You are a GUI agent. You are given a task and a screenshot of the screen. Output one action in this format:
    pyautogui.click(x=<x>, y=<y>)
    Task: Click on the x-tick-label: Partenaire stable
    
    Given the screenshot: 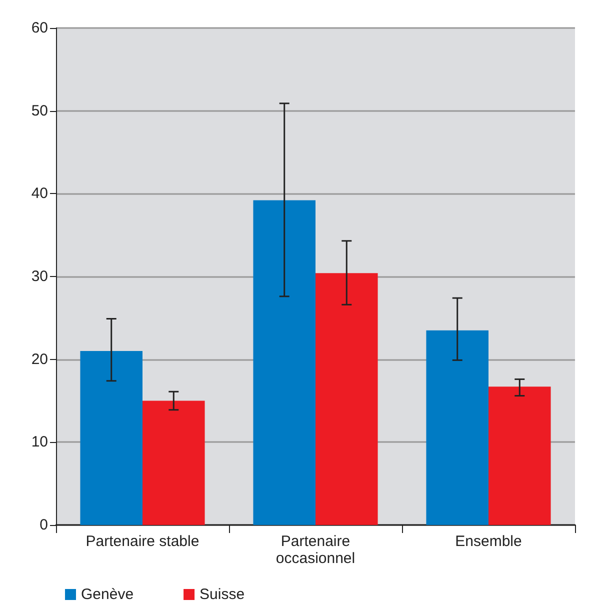 What is the action you would take?
    pyautogui.click(x=143, y=541)
    